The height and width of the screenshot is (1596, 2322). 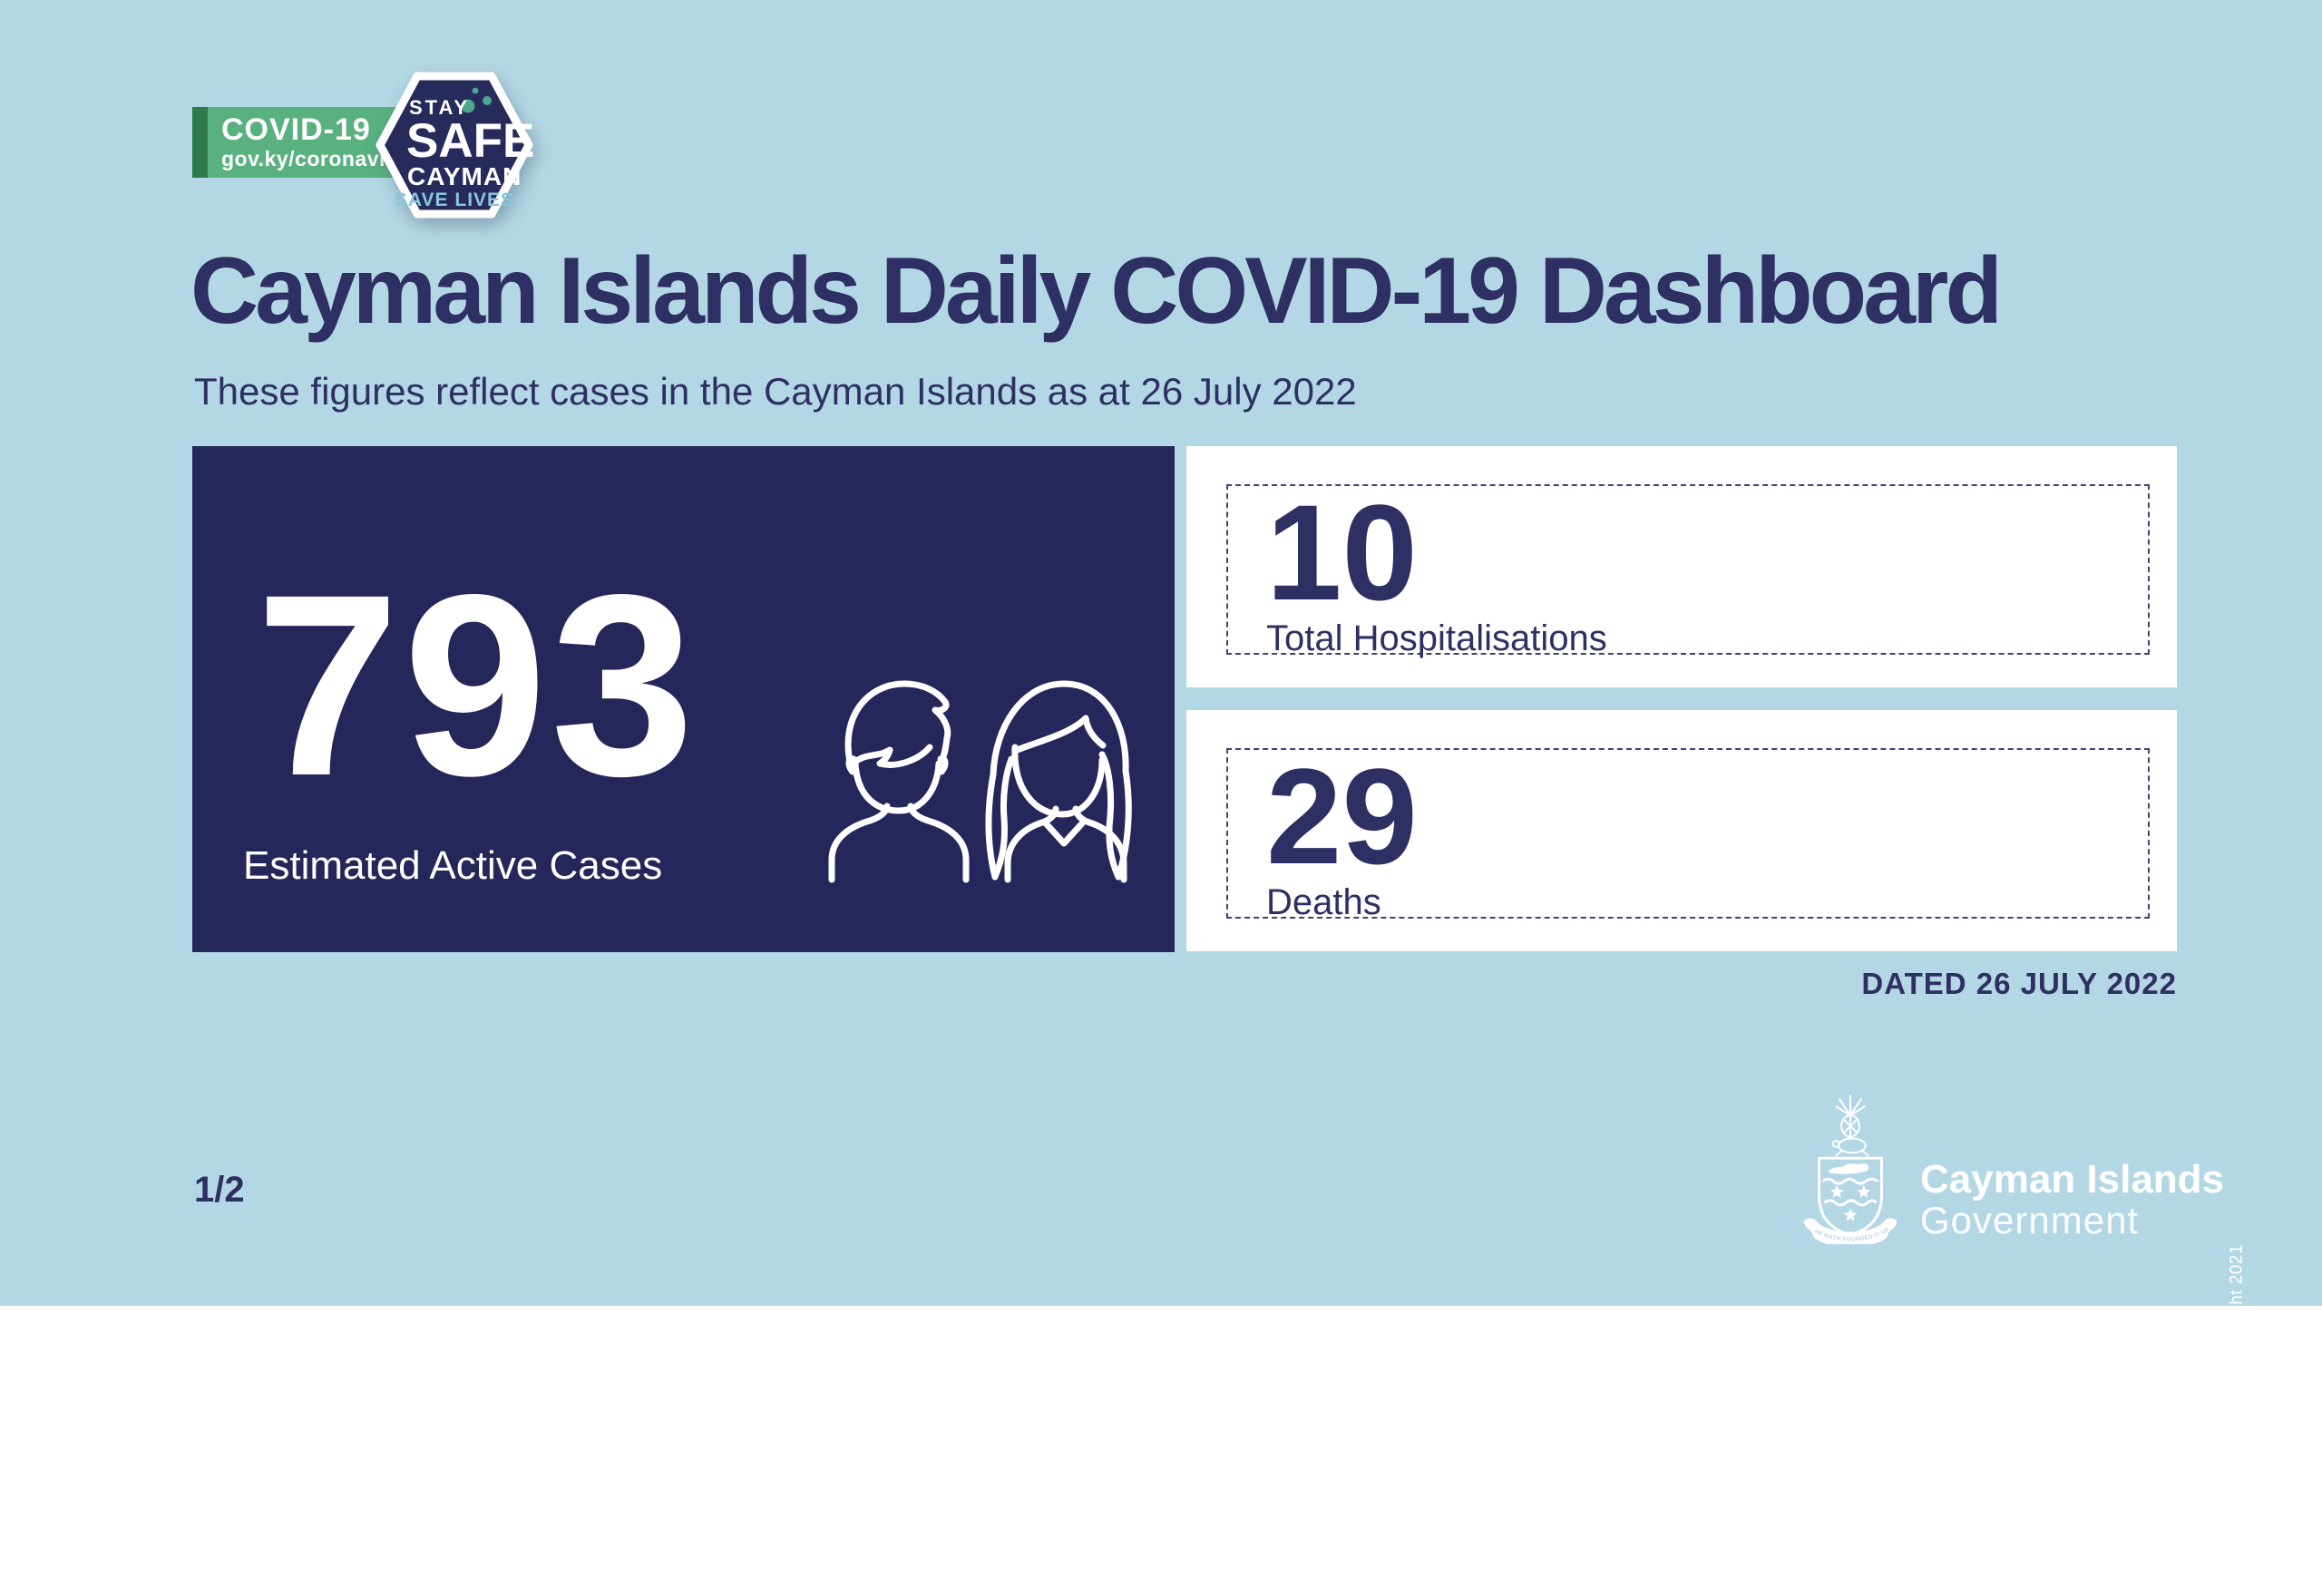 What do you see at coordinates (2030, 1220) in the screenshot?
I see `government-logo-line2: Government` at bounding box center [2030, 1220].